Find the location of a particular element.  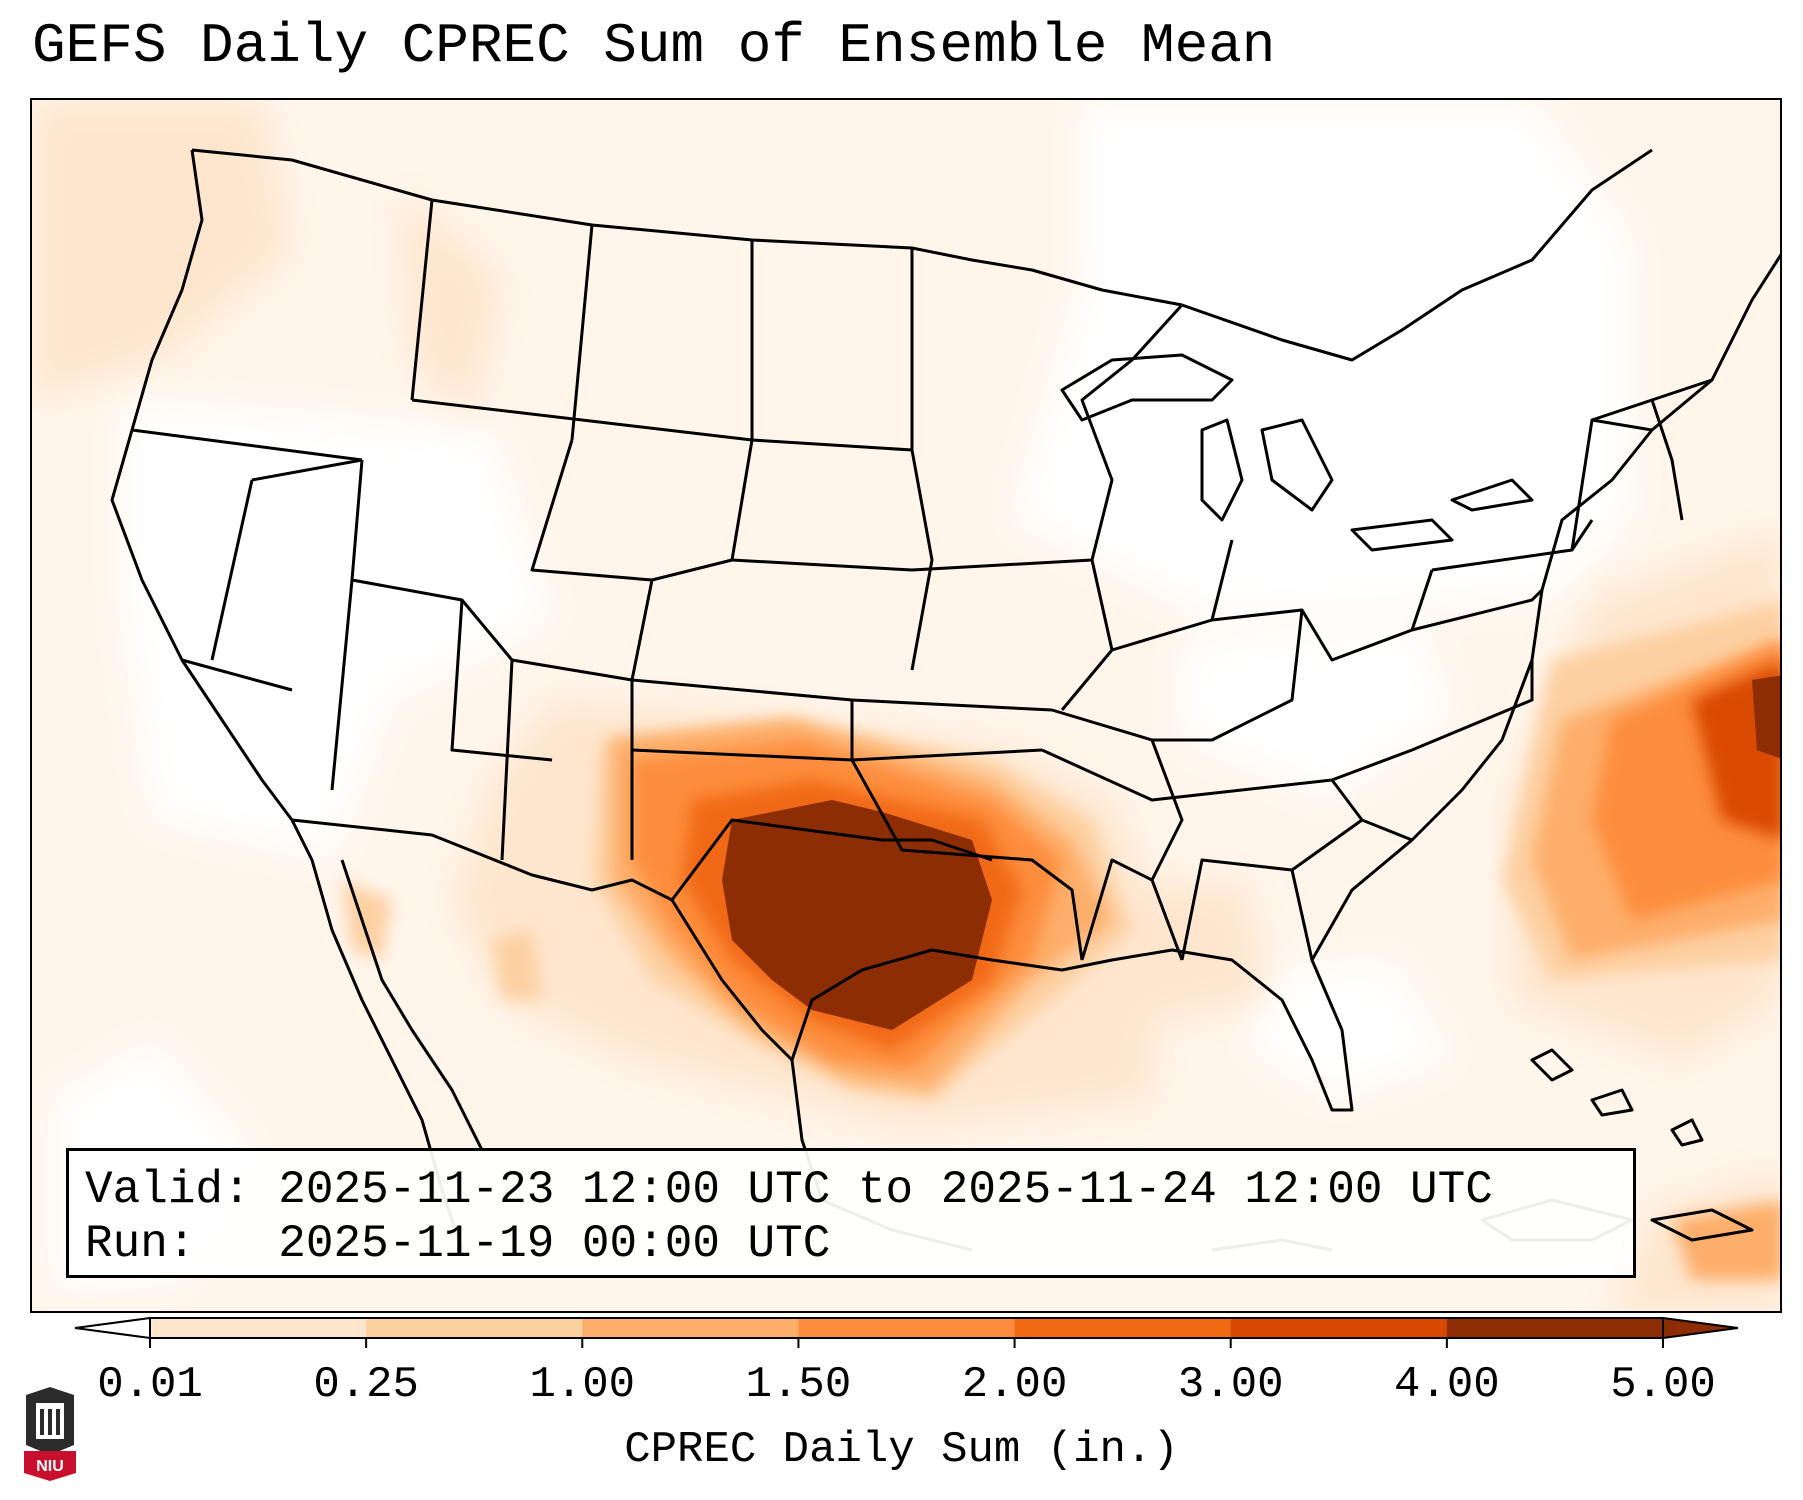

colorbar-tick-label: 4.00 is located at coordinates (1447, 1385).